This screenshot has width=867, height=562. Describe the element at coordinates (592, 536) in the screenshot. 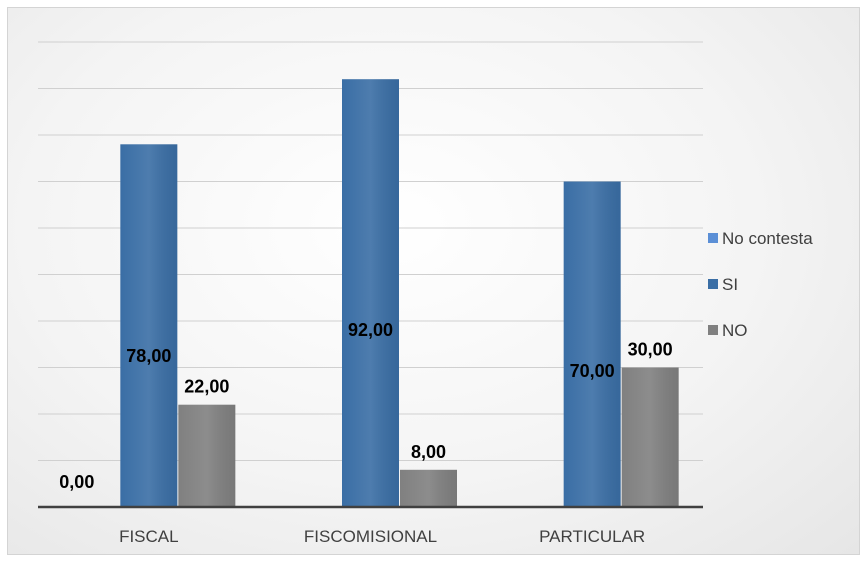

I see `category-label-particular: PARTICULAR` at that location.